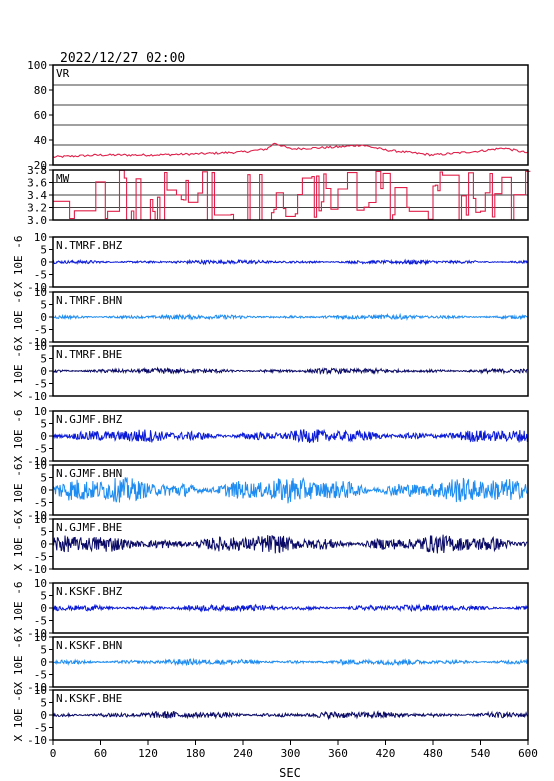 The image size is (554, 781). I want to click on x-tick-label: 240, so click(243, 753).